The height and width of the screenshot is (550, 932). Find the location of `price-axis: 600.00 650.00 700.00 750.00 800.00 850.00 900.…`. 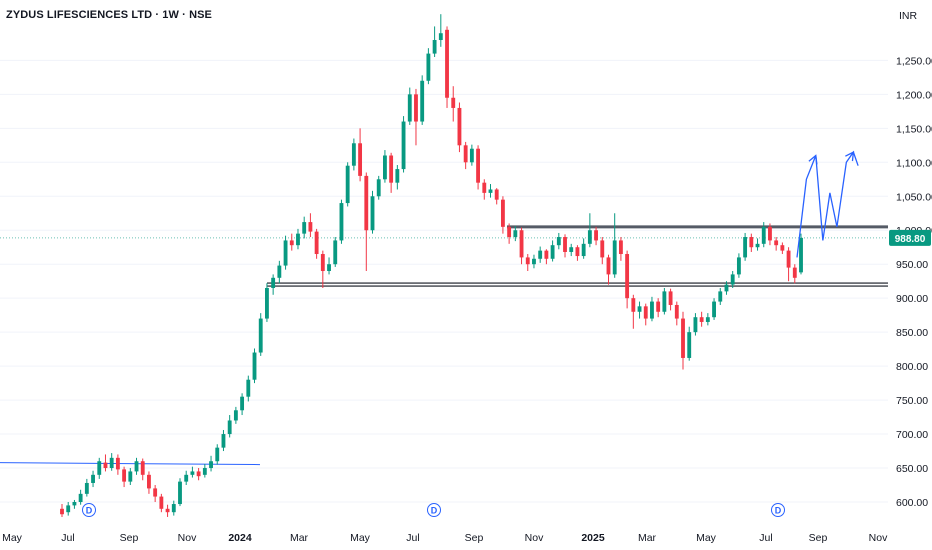

price-axis: 600.00 650.00 700.00 750.00 800.00 850.00 900.… is located at coordinates (914, 282).